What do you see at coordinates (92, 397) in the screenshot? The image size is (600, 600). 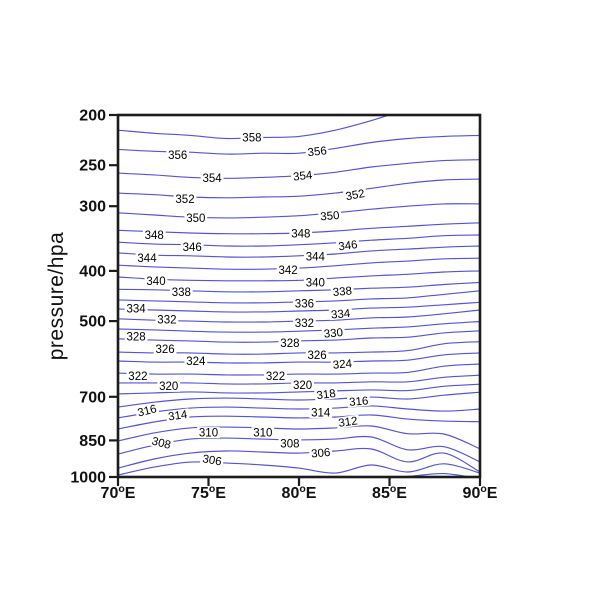 I see `y-tick-label: 700` at bounding box center [92, 397].